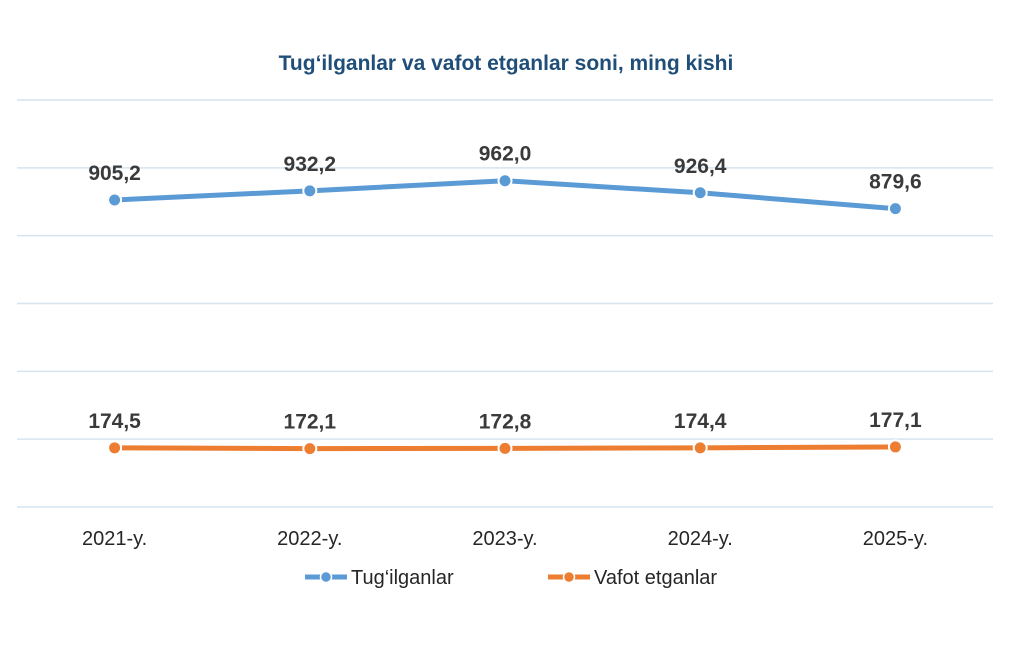 The image size is (1024, 655). Describe the element at coordinates (310, 422) in the screenshot. I see `data-label-deaths: 172,1` at that location.